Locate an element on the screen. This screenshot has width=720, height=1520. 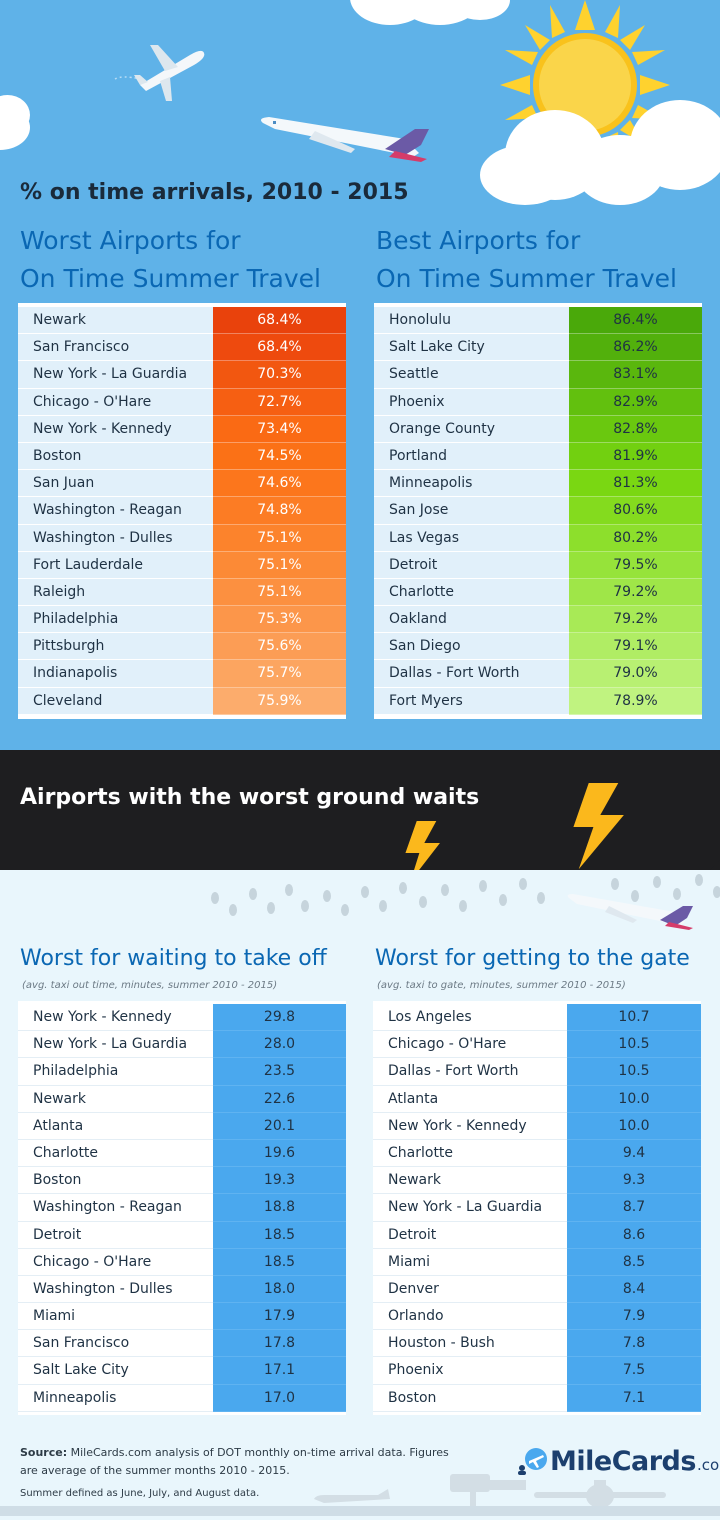
airport-name: Boston is located at coordinates (115, 1181).